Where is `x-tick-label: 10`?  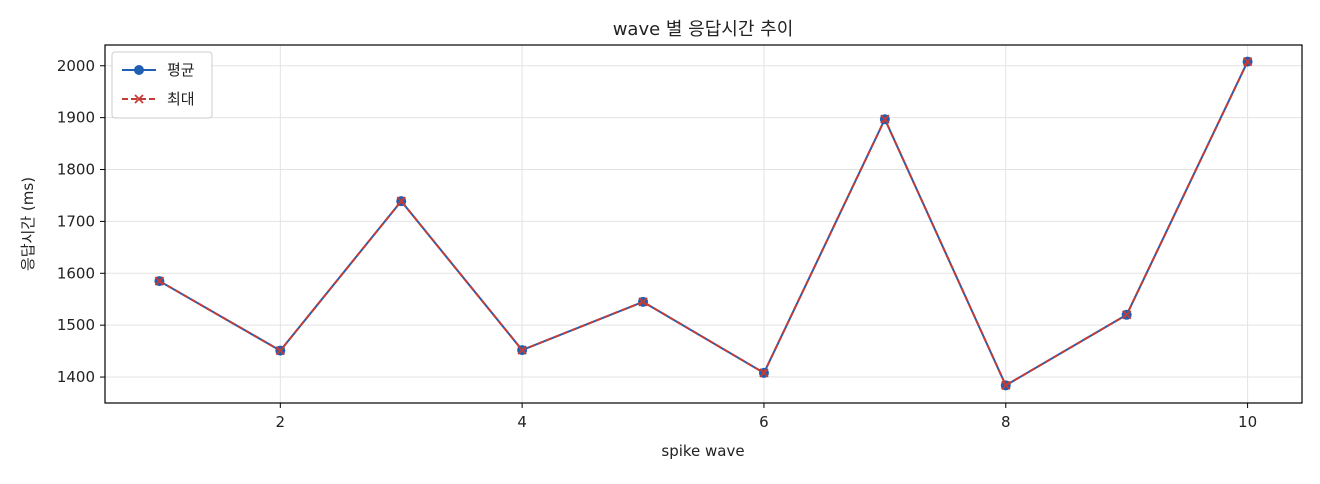
x-tick-label: 10 is located at coordinates (1247, 422).